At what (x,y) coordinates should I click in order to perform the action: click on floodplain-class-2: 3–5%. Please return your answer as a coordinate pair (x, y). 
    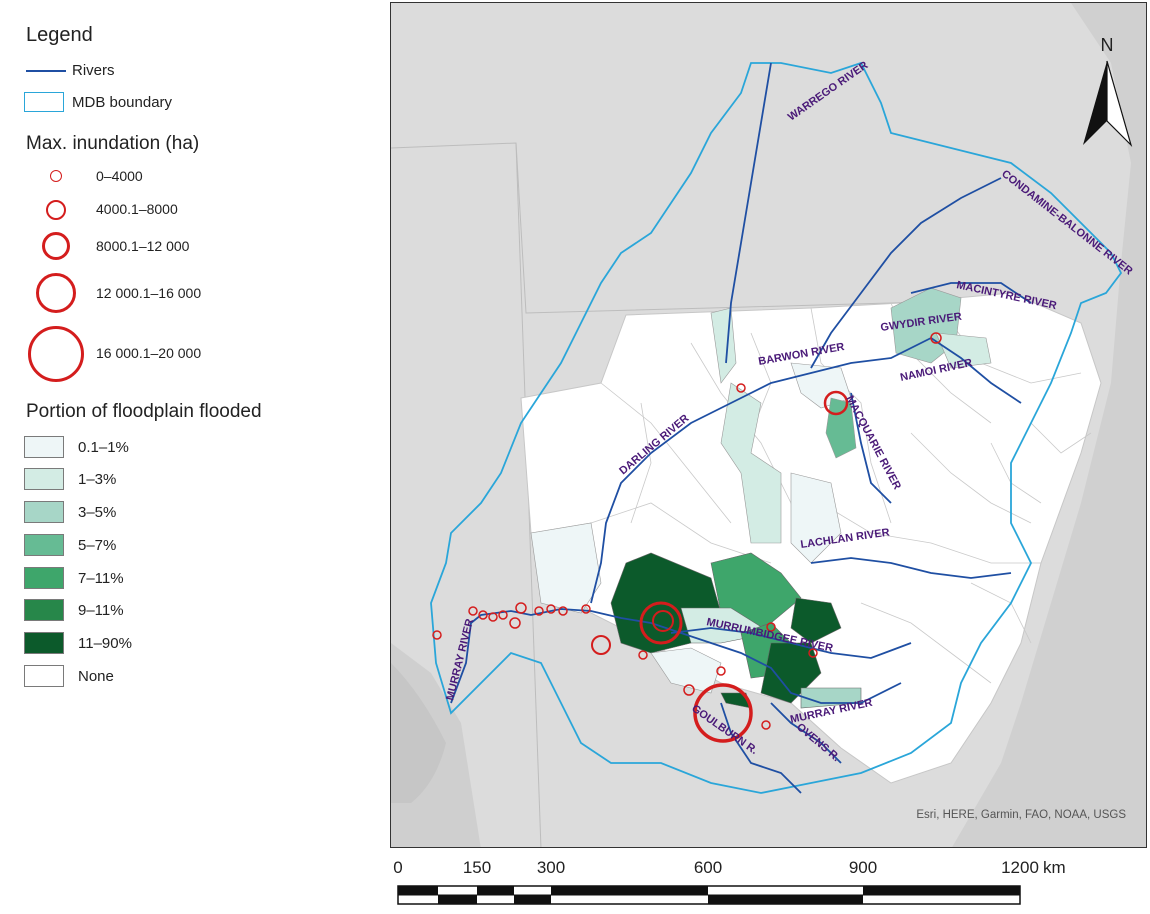
    Looking at the image, I should click on (70, 512).